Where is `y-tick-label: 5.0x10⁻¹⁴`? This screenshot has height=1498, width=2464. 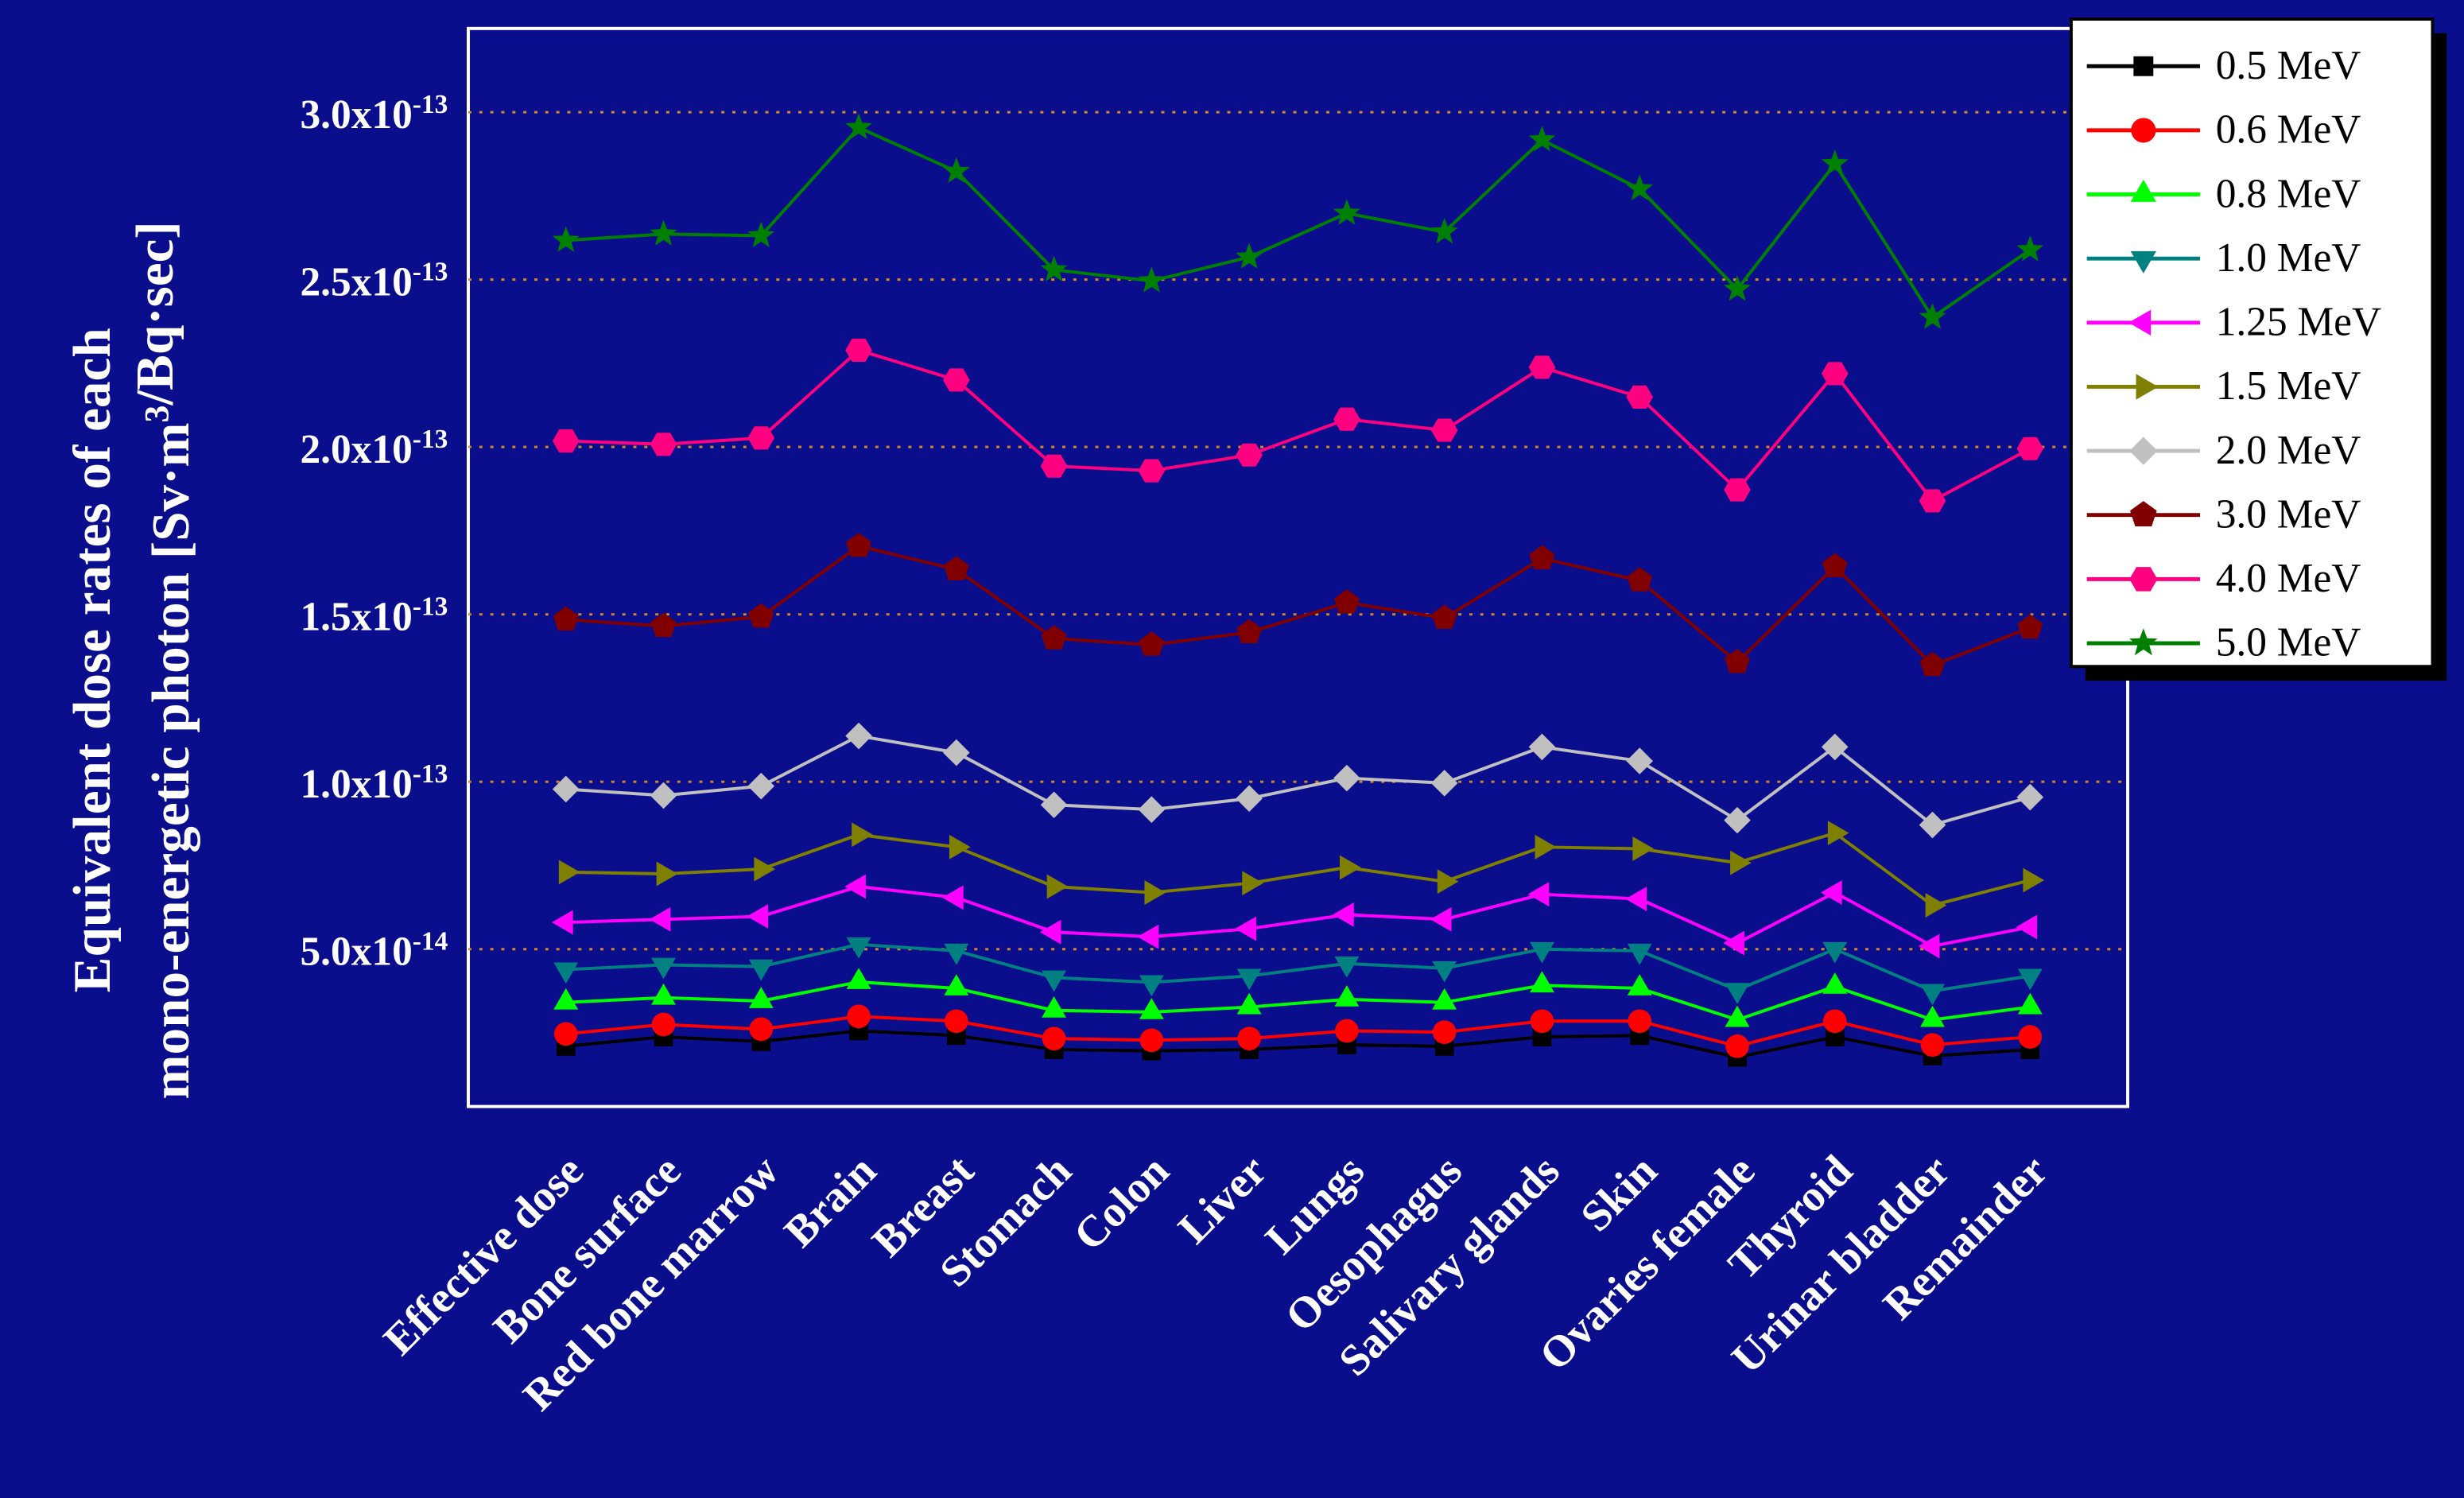
y-tick-label: 5.0x10⁻¹⁴ is located at coordinates (374, 950).